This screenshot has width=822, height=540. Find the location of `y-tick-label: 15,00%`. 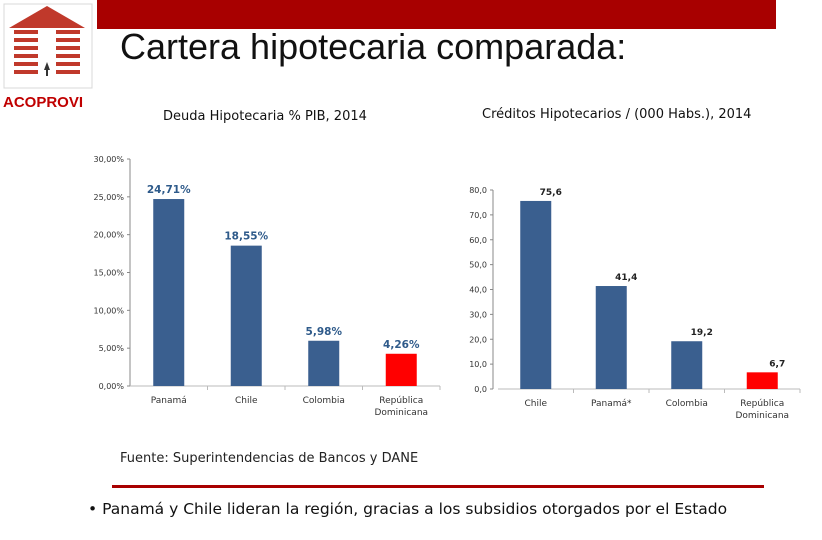

y-tick-label: 15,00% is located at coordinates (108, 273).